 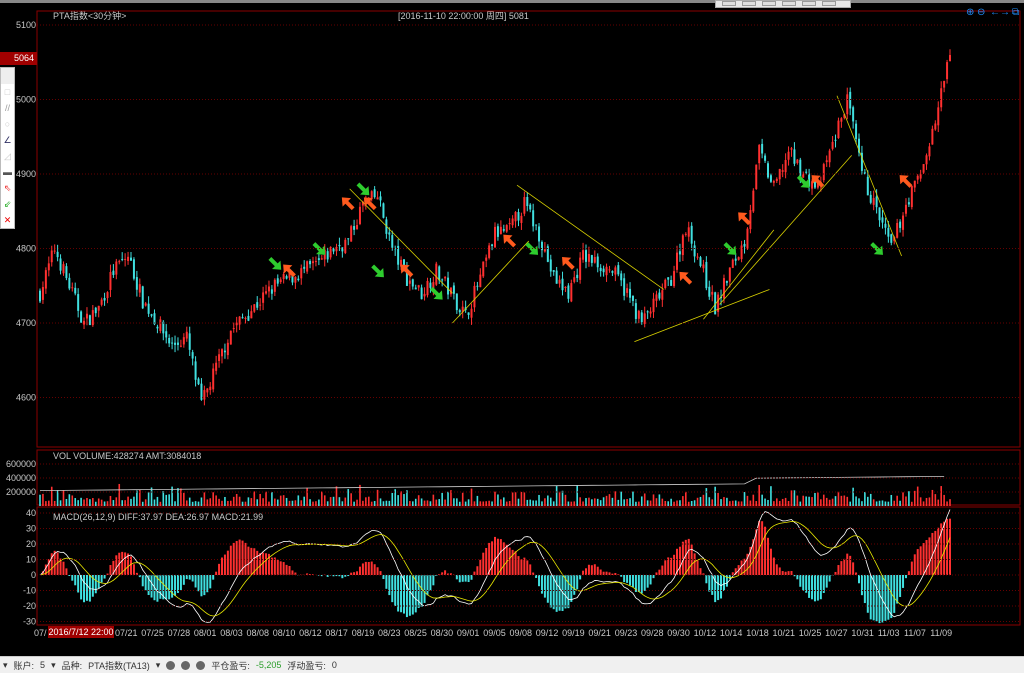 I want to click on x-tick-label: 08/19, so click(x=363, y=633).